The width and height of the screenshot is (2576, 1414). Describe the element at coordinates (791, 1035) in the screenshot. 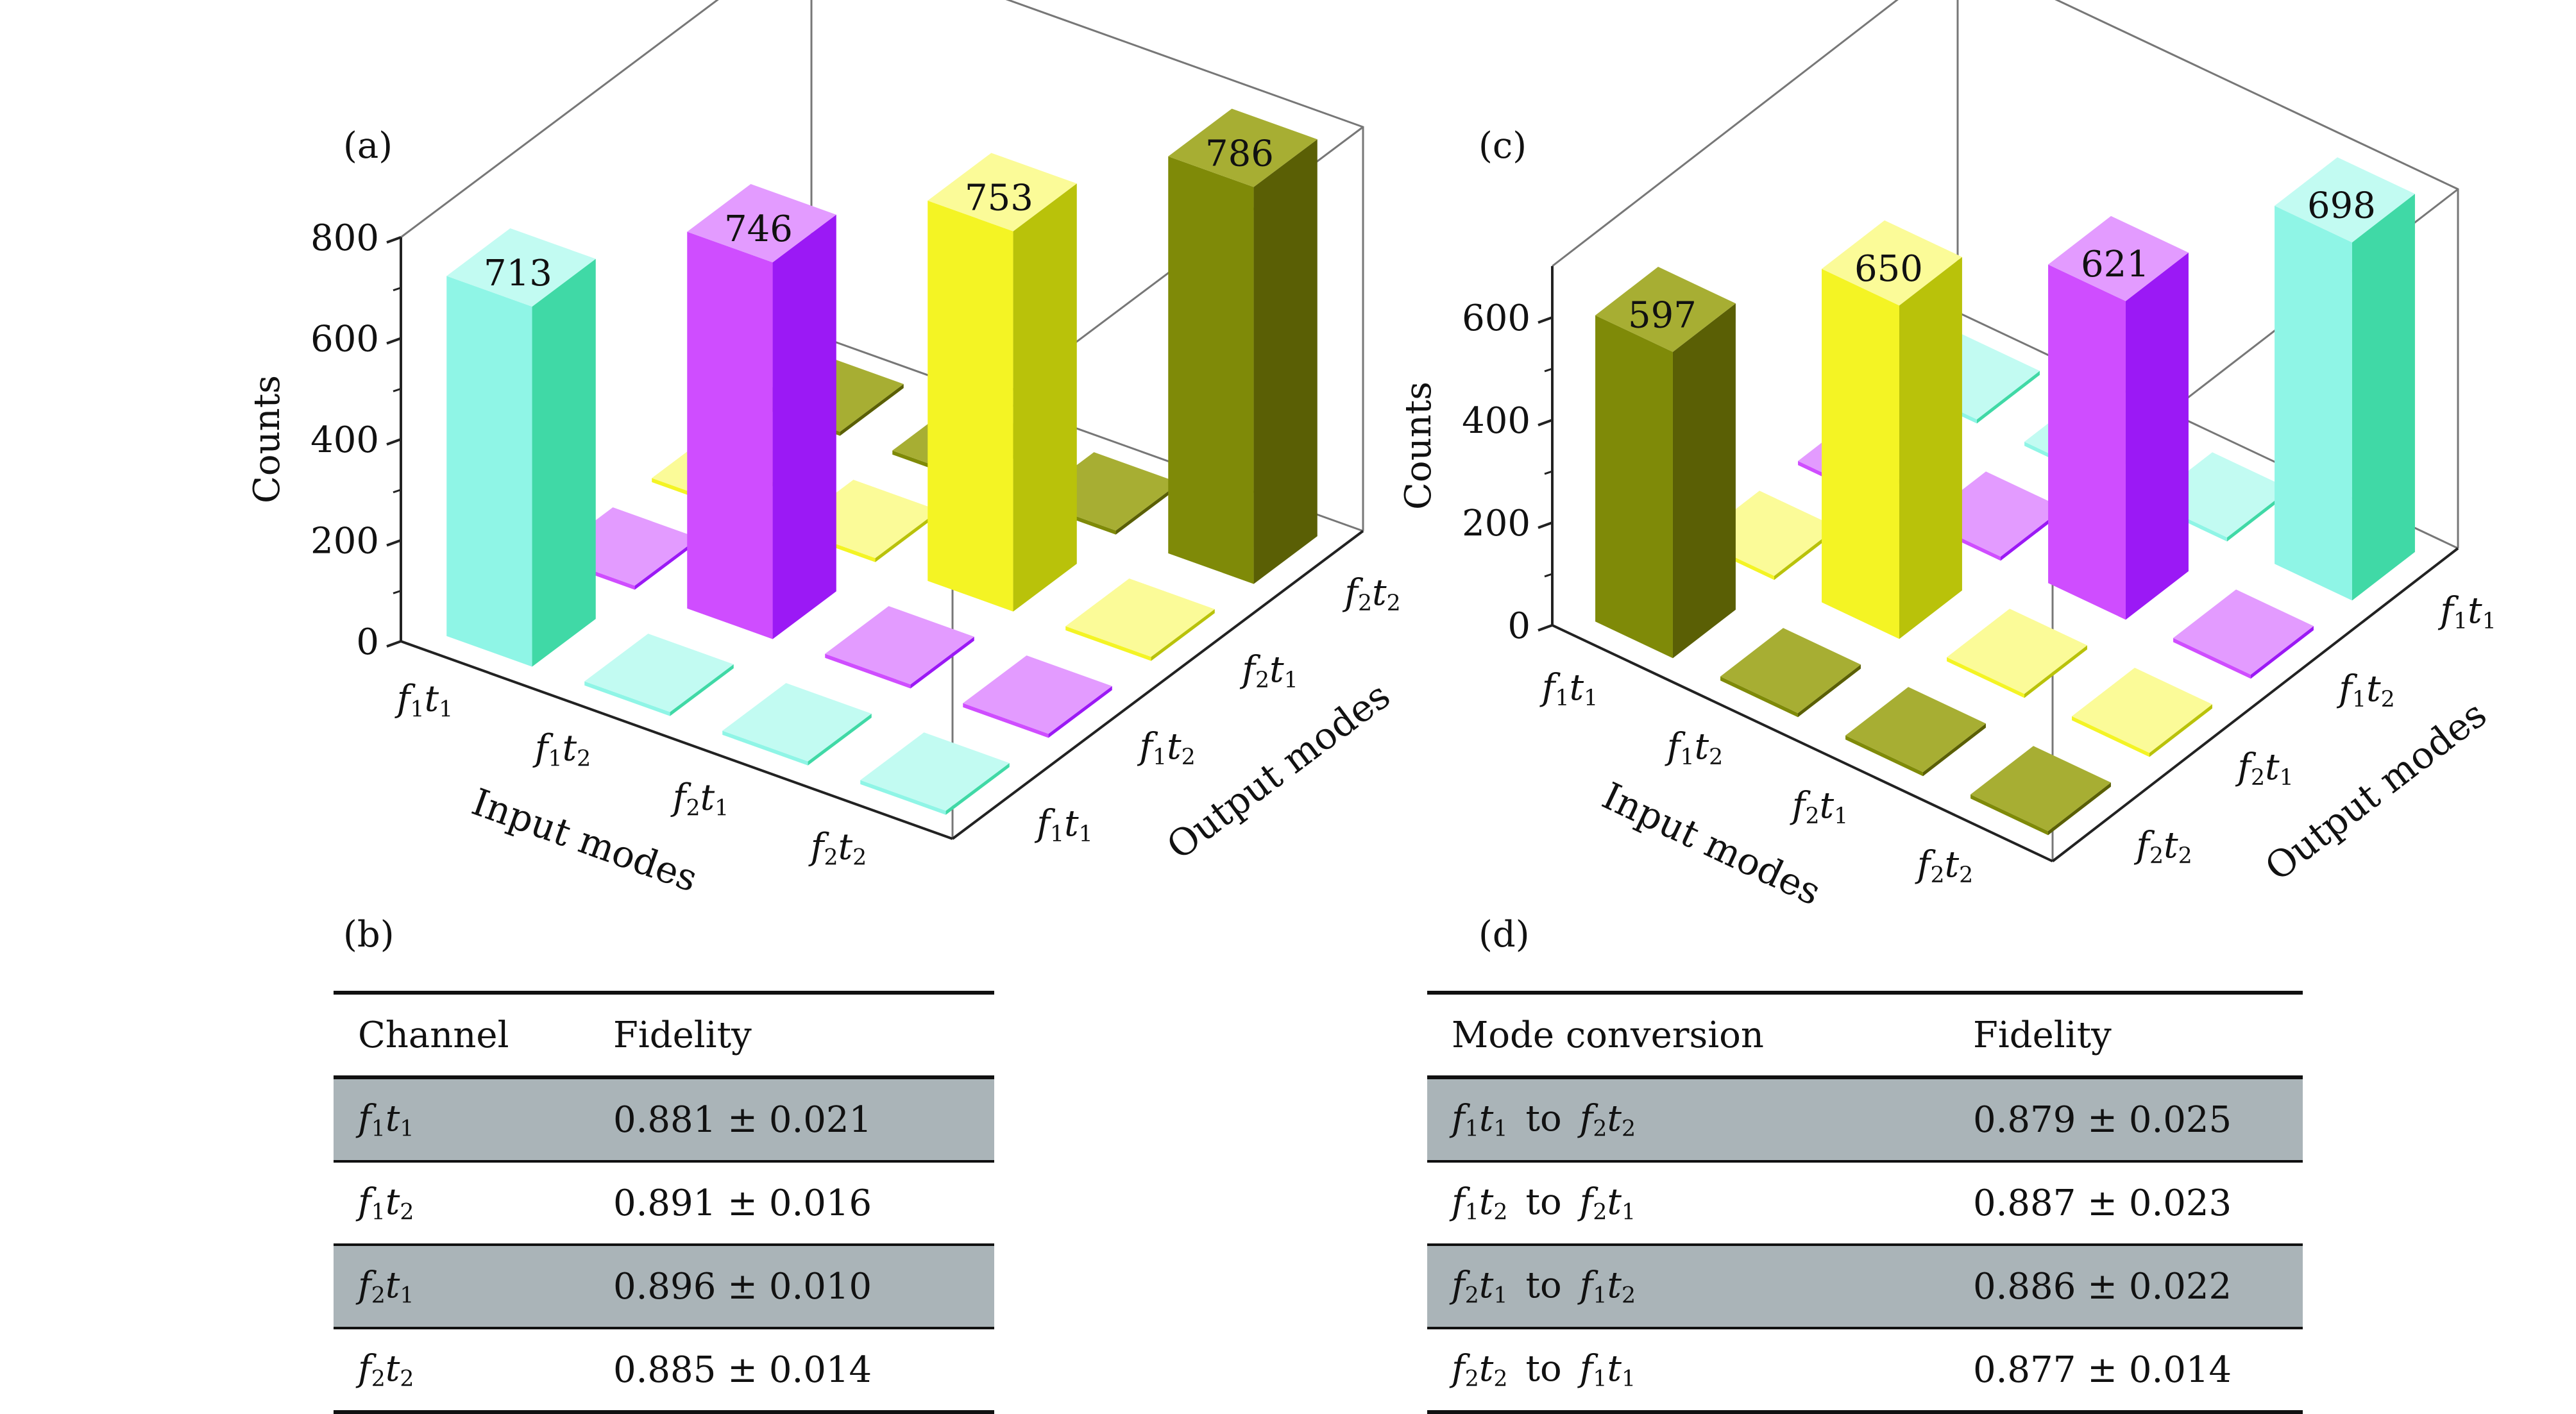

I see `column-header-fidelity: Fidelity` at that location.